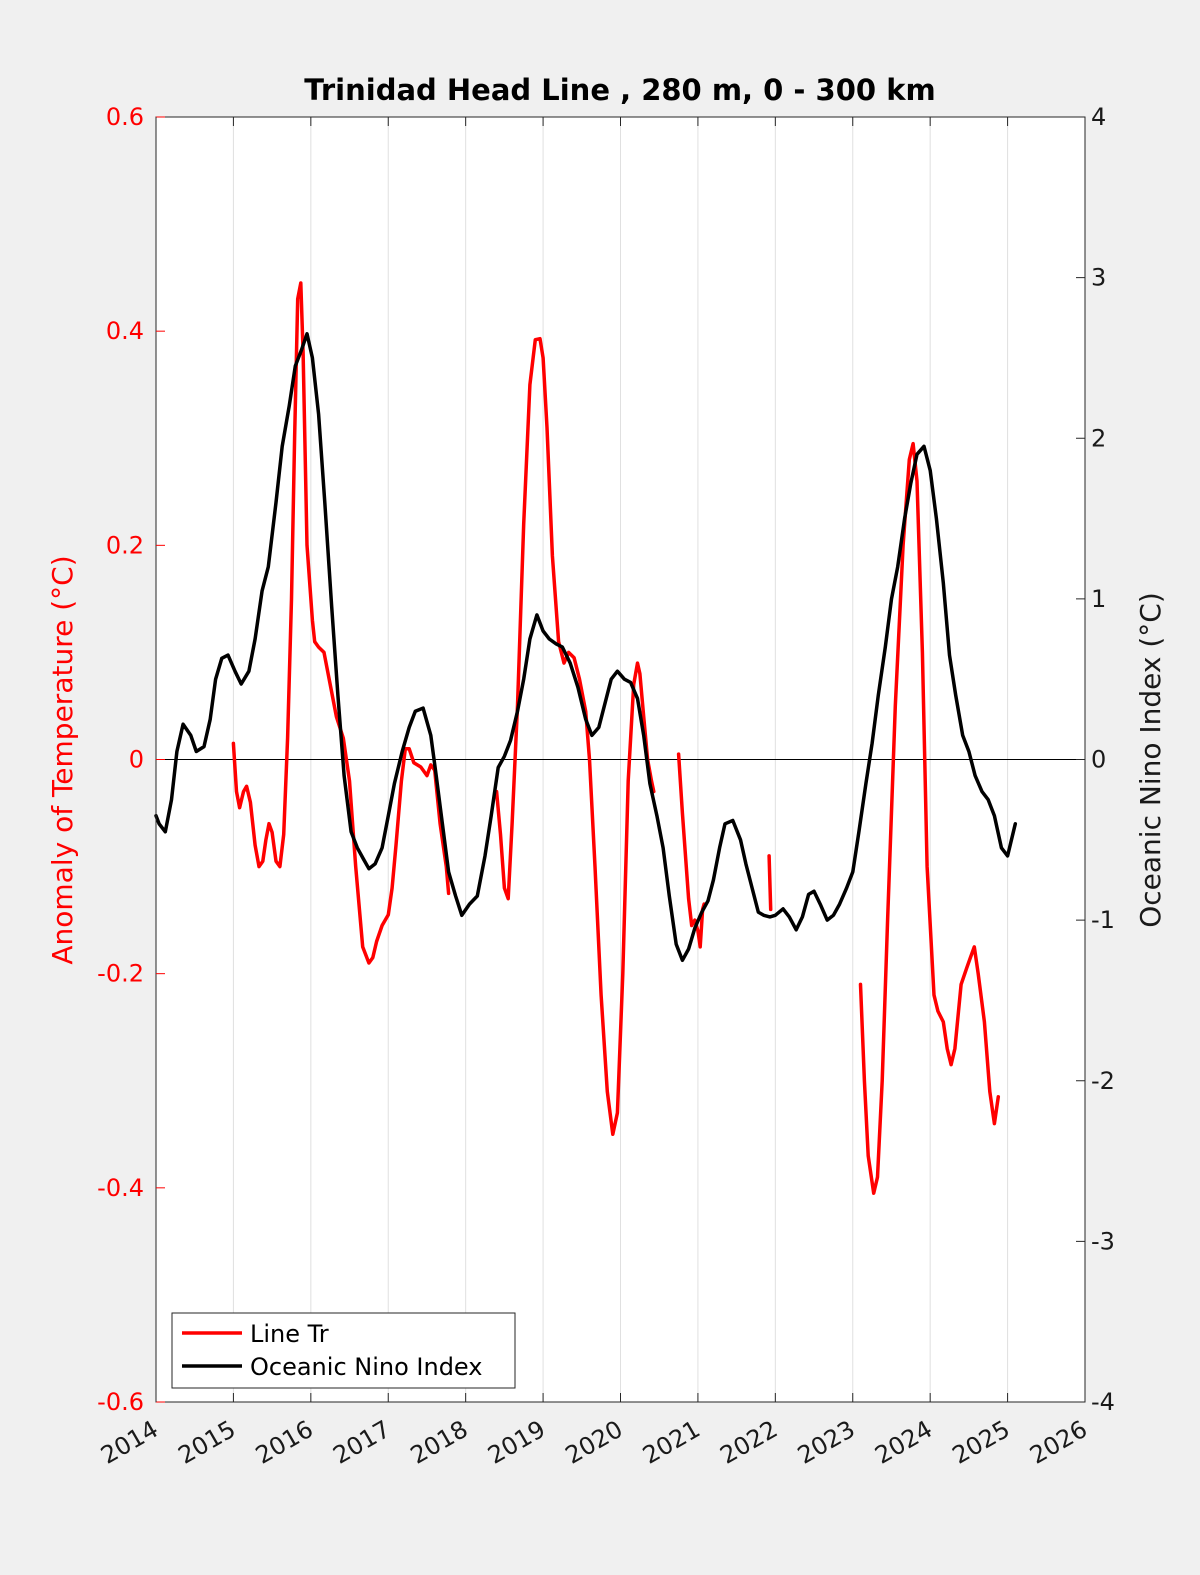 The image size is (1200, 1575). Describe the element at coordinates (1103, 1402) in the screenshot. I see `ytick-right-label: -4` at that location.